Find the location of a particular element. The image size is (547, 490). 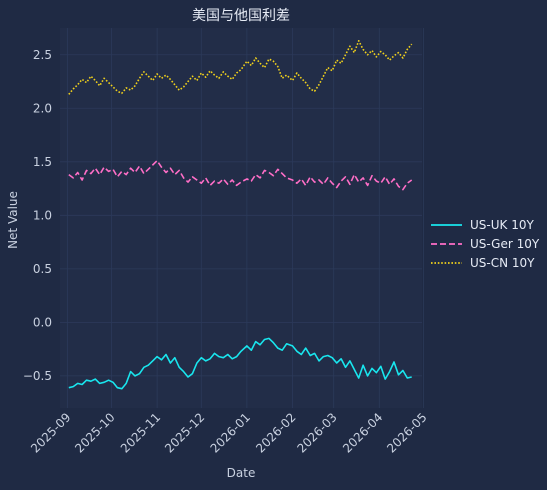

chart-title: 美国与他国利差 is located at coordinates (241, 16).